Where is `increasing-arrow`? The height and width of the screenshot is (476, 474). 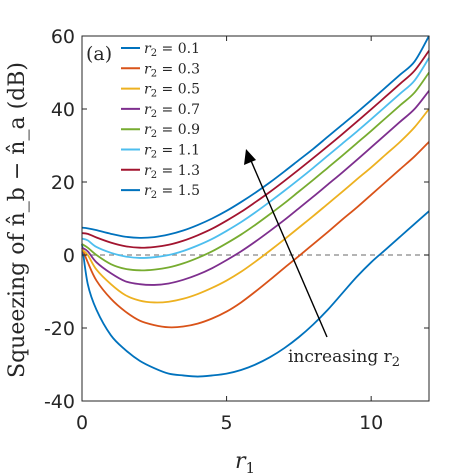
increasing-arrow is located at coordinates (286, 243).